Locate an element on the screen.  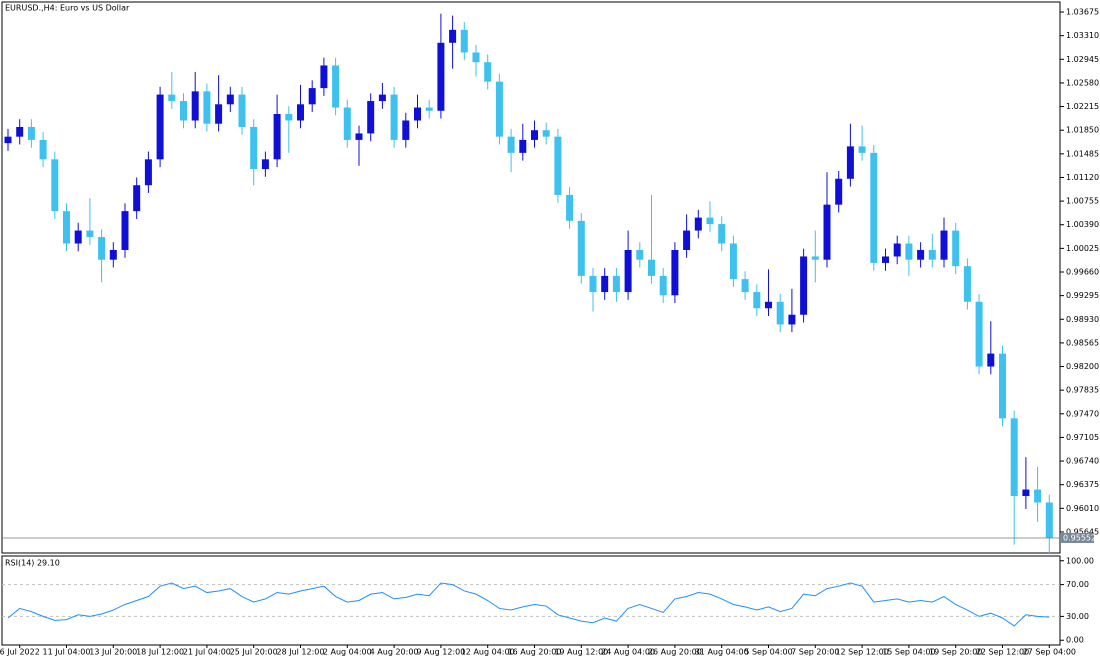
y-tick-label: 0.98930 is located at coordinates (1082, 319).